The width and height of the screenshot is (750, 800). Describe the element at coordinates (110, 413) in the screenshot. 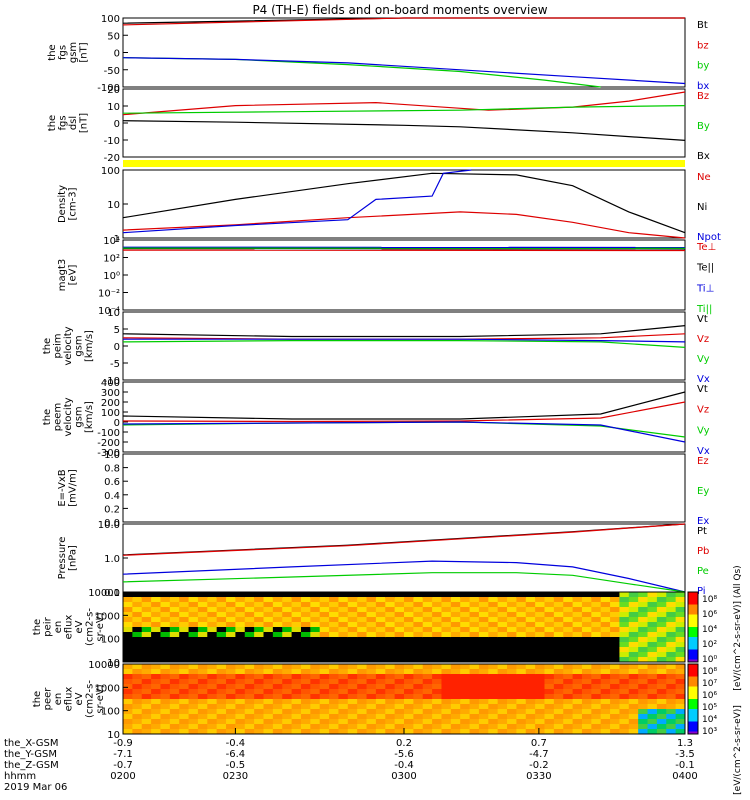

I see `y-tick-label: 100` at that location.